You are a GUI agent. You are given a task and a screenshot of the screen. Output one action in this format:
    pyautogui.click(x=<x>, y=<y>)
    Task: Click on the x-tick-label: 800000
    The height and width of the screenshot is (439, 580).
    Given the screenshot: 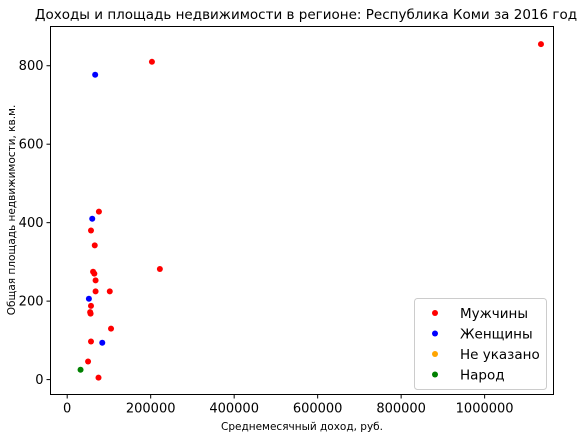 What is the action you would take?
    pyautogui.click(x=401, y=409)
    